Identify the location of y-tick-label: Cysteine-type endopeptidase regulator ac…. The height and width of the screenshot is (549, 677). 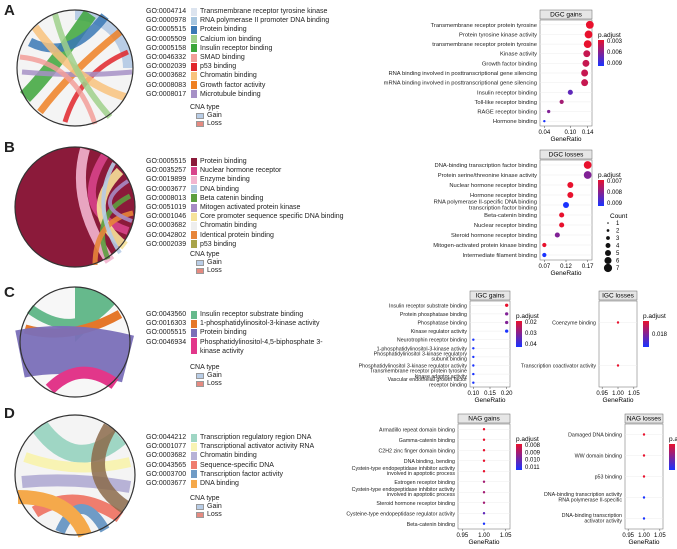
(400, 514).